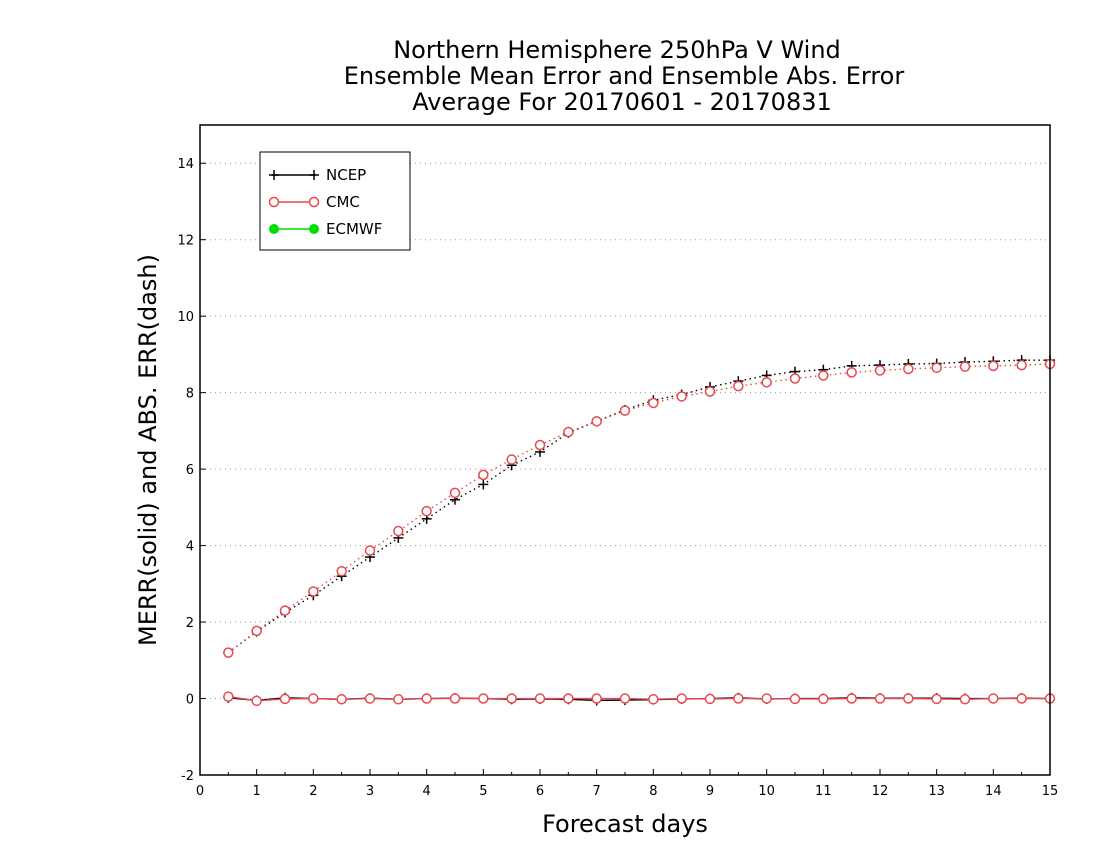 The width and height of the screenshot is (1100, 850). What do you see at coordinates (313, 791) in the screenshot?
I see `x-tick-label: 2` at bounding box center [313, 791].